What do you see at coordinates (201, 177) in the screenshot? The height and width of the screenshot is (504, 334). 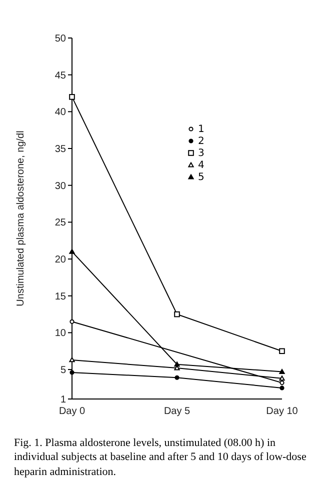 I see `legend-label: 5` at bounding box center [201, 177].